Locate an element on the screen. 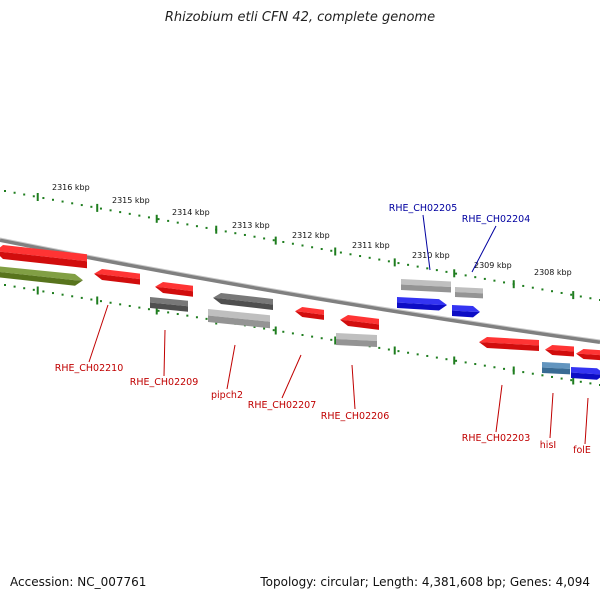  accession-label: Accession: NC_007761 is located at coordinates (78, 582).